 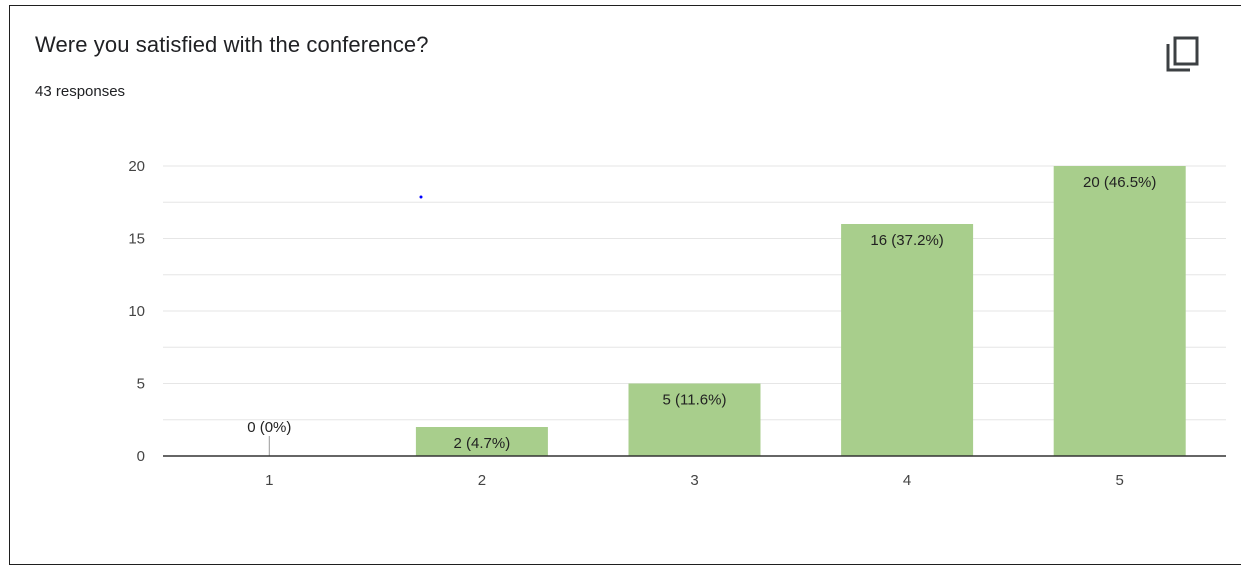 I want to click on x-axis-tick-labels: 1 2 3 4 5, so click(x=694, y=480).